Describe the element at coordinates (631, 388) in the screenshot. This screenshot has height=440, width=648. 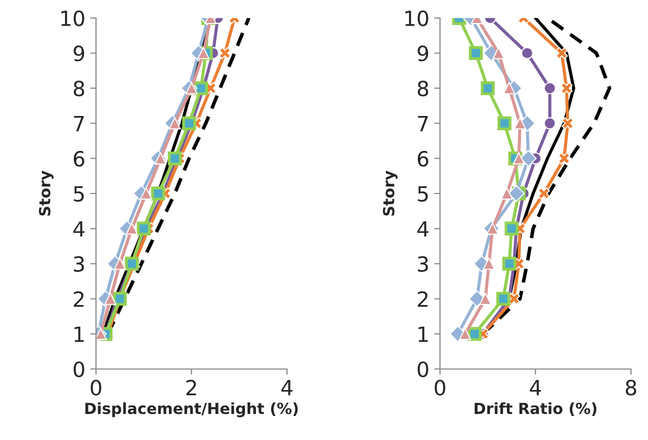
I see `x-tick-label: 8` at that location.